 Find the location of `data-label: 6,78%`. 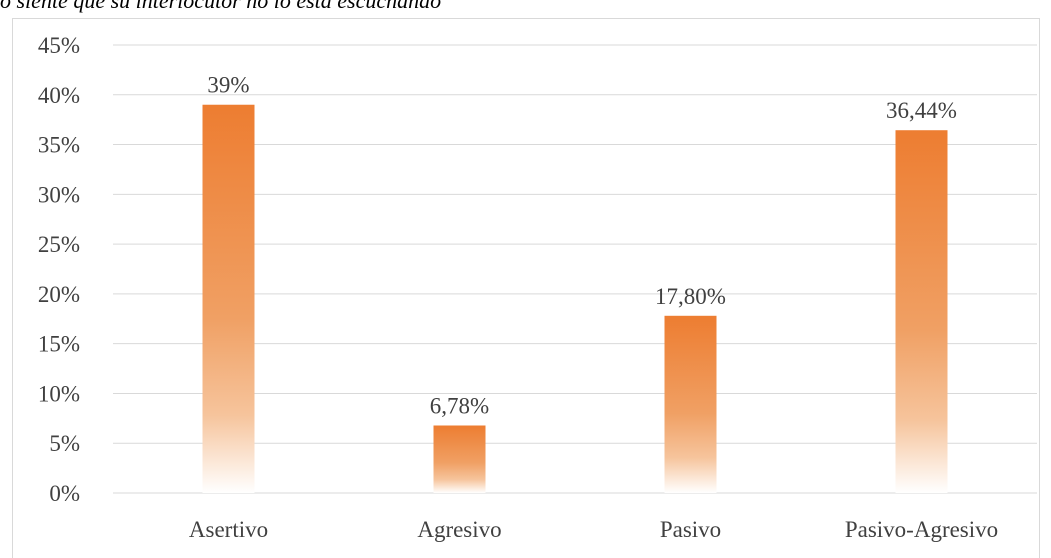

data-label: 6,78% is located at coordinates (459, 406).